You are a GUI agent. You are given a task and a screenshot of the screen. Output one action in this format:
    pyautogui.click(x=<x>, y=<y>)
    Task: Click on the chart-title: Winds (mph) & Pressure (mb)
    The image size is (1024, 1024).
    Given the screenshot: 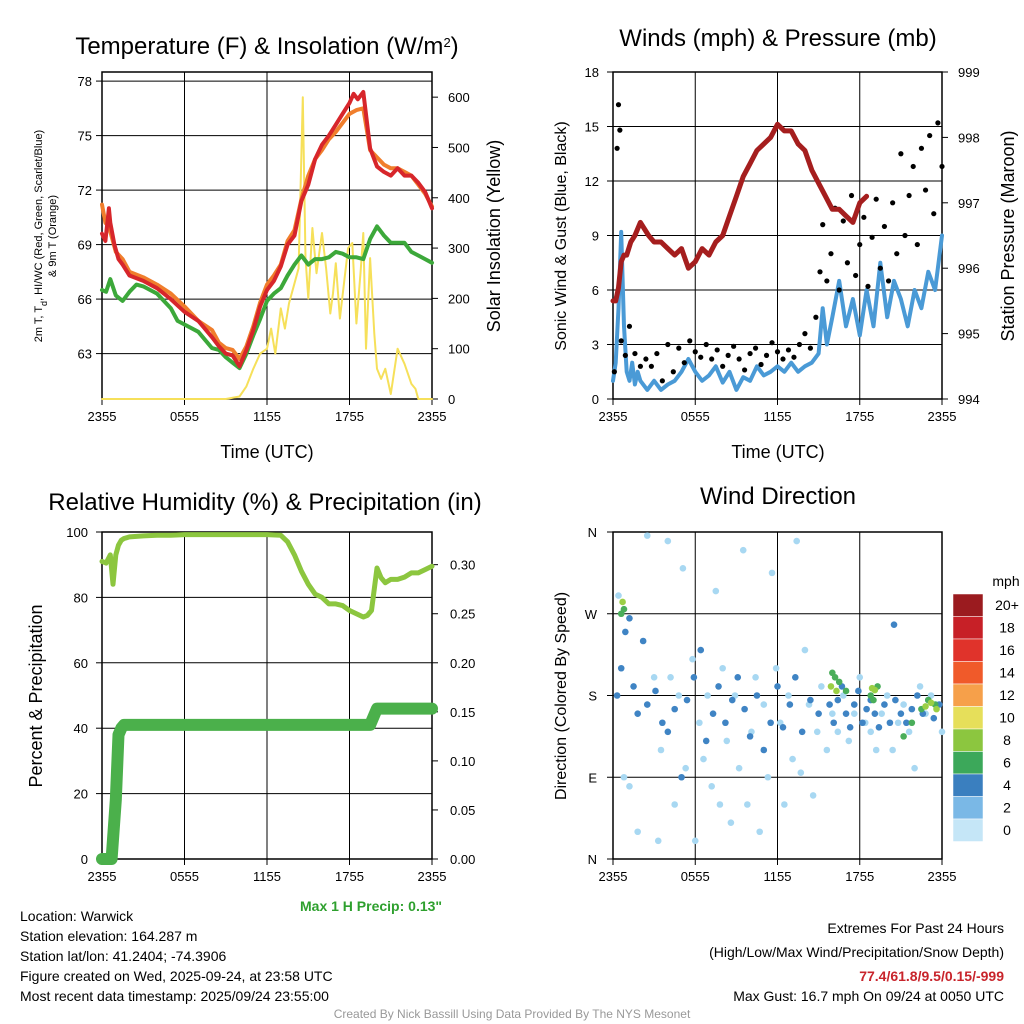 What is the action you would take?
    pyautogui.click(x=777, y=38)
    